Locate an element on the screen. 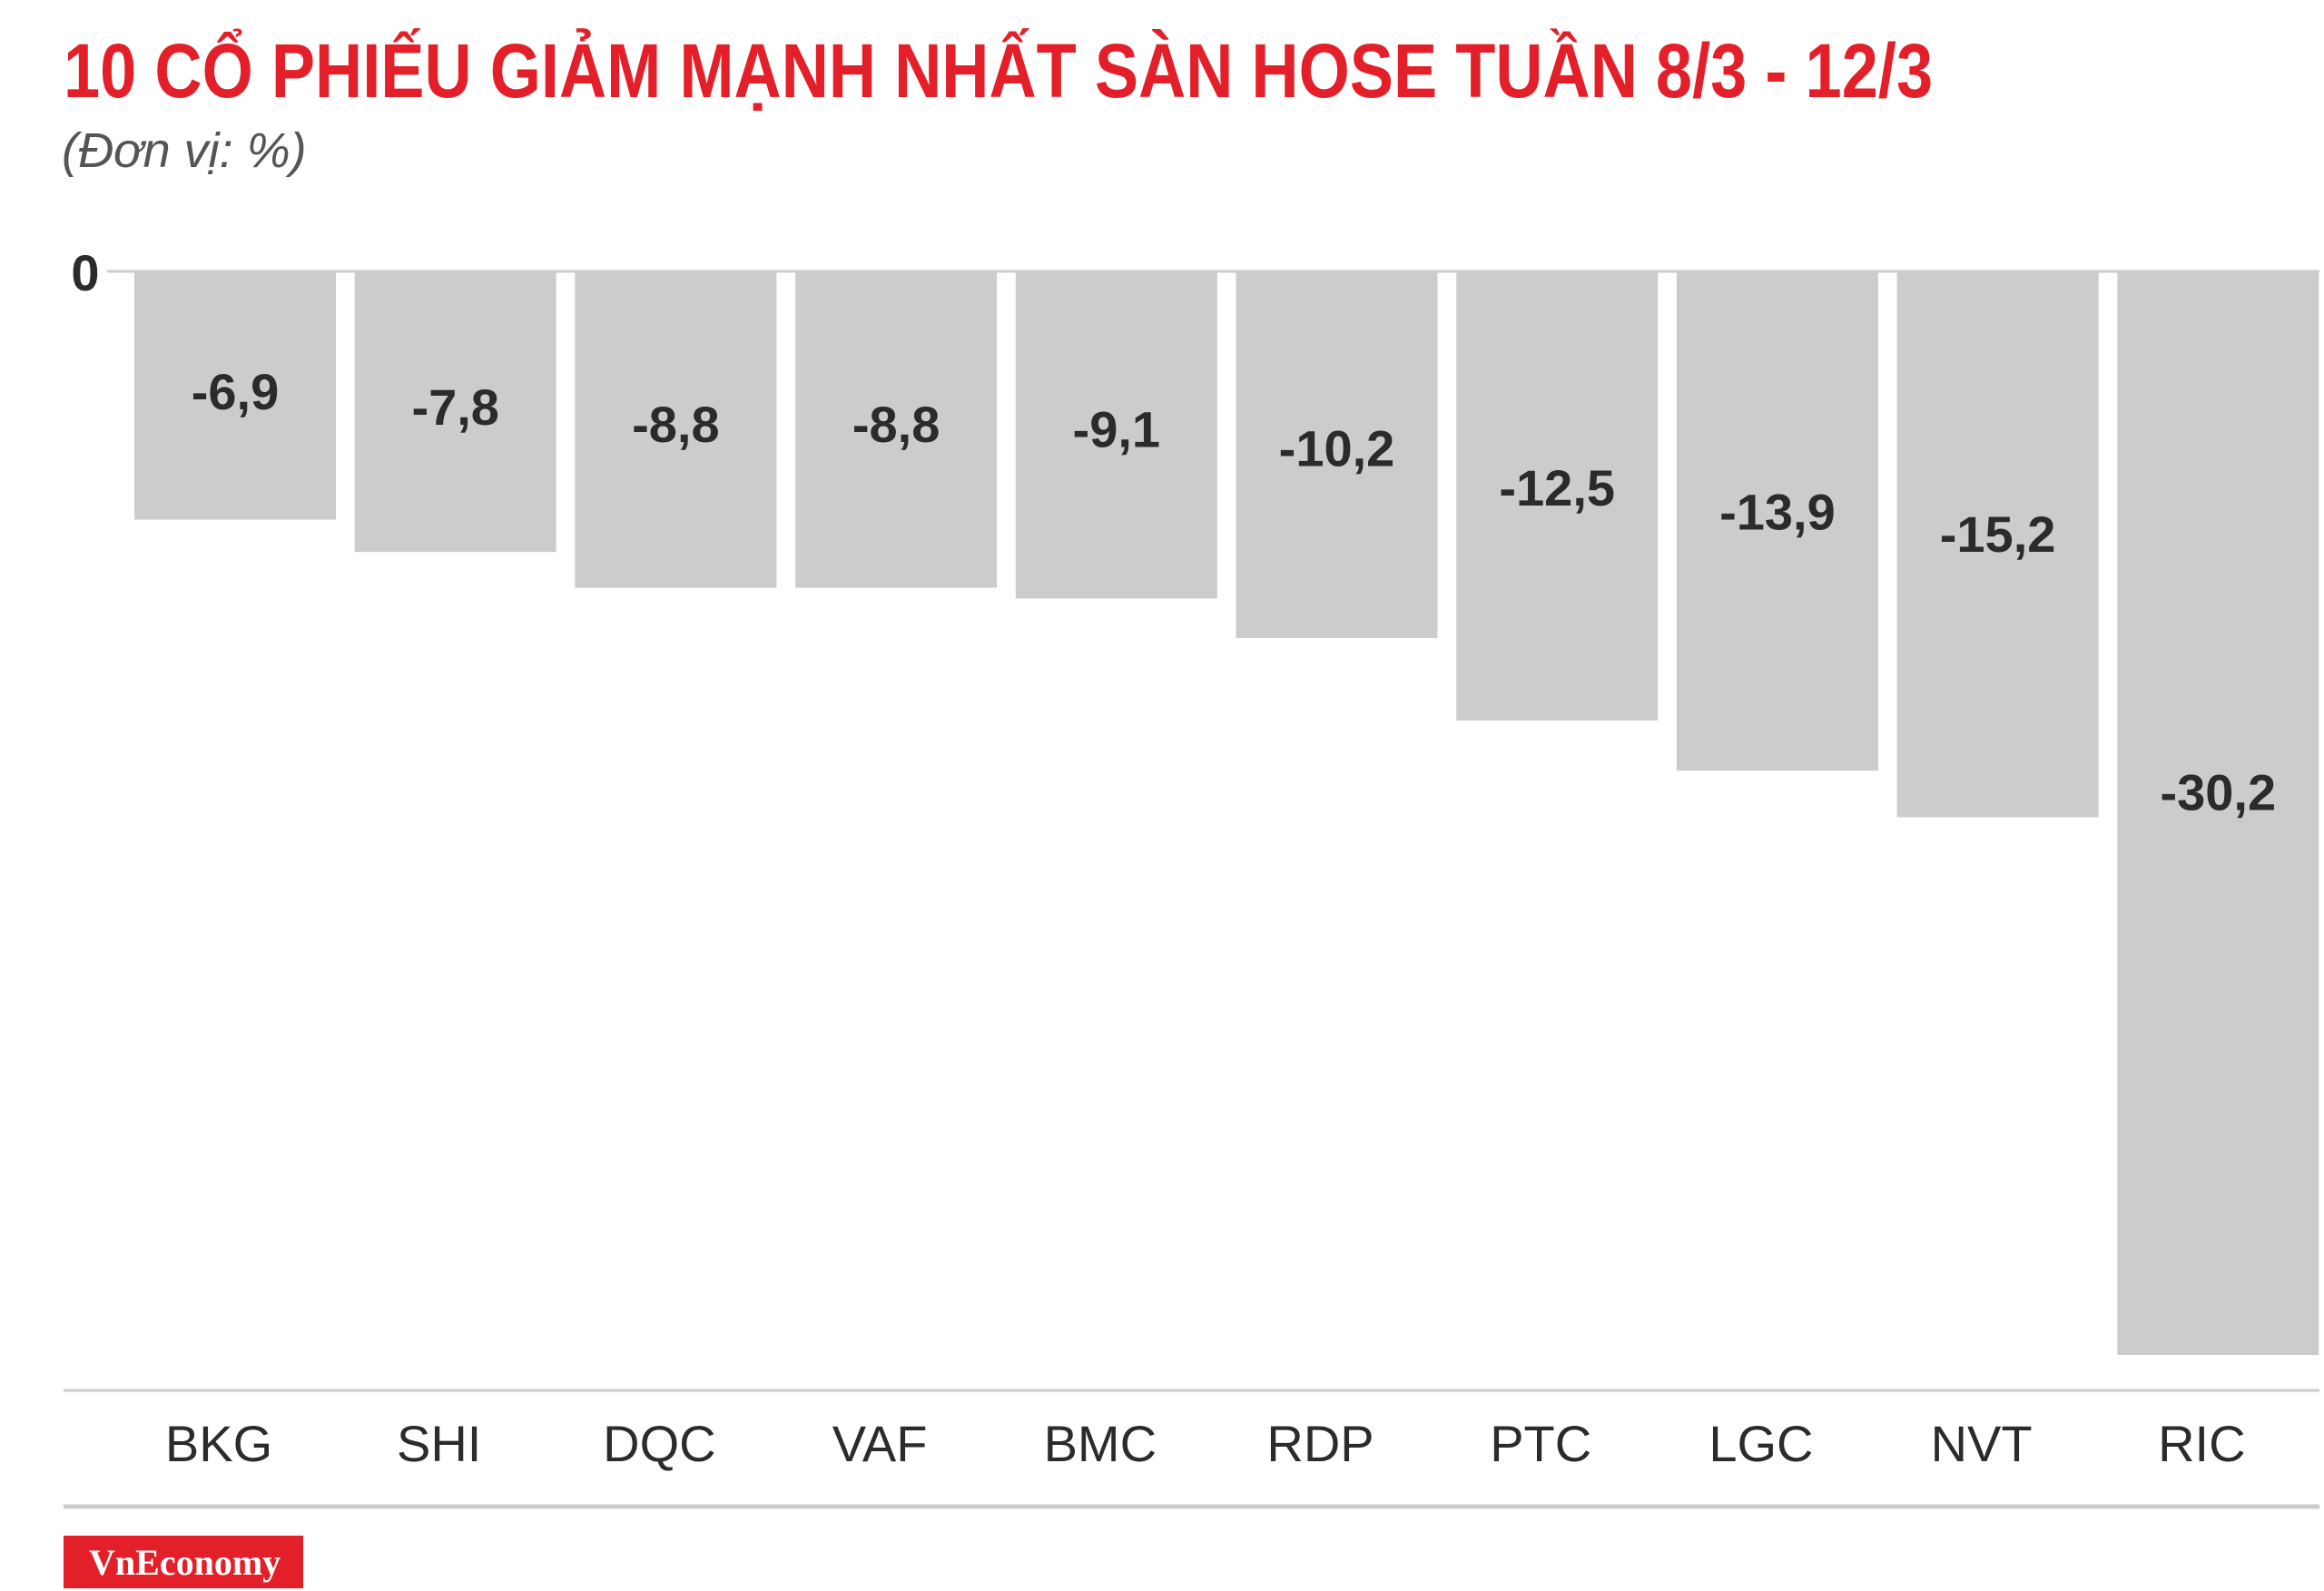 This screenshot has width=2324, height=1591. bar-vaf is located at coordinates (896, 430).